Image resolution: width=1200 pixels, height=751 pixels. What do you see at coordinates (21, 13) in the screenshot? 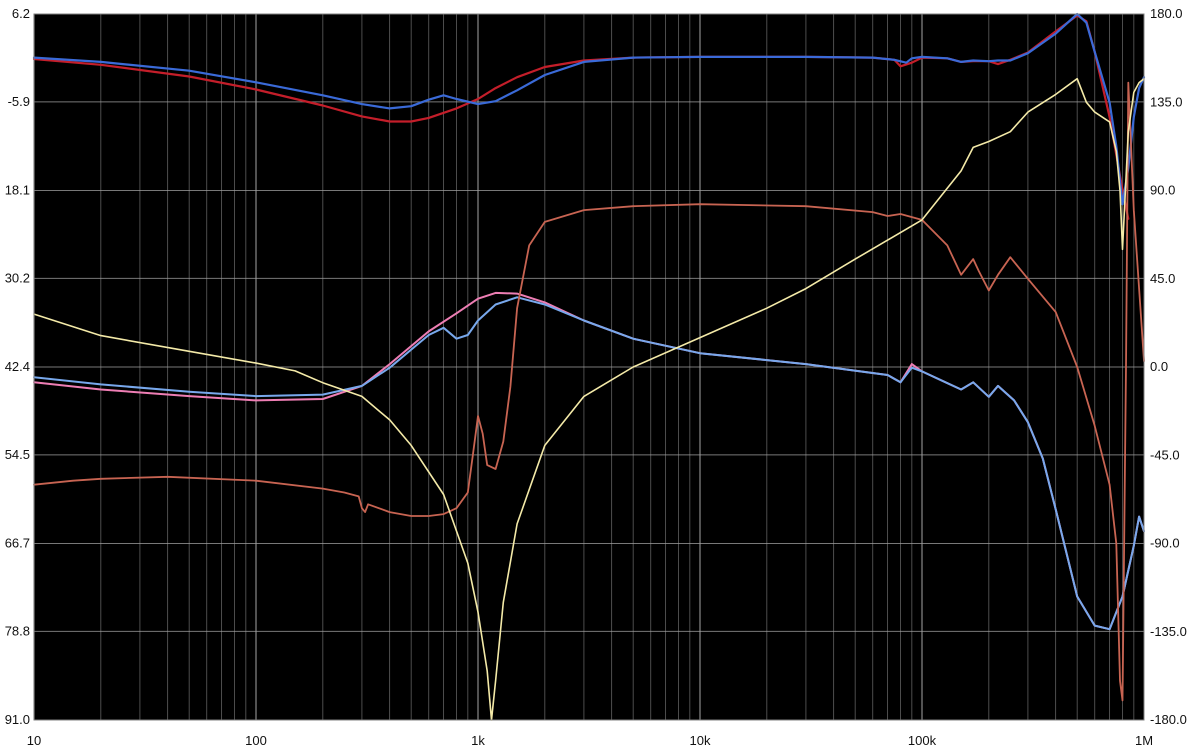
I see `left-tick-label: 6.2` at bounding box center [21, 13].